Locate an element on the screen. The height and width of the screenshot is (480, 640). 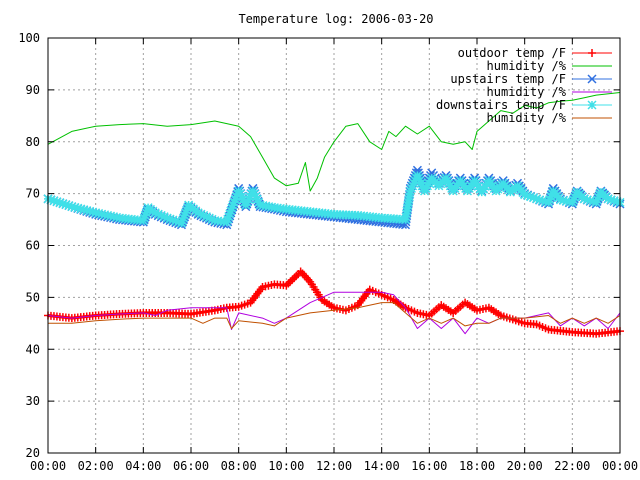
y-tick-label: 70 is located at coordinates (33, 194).